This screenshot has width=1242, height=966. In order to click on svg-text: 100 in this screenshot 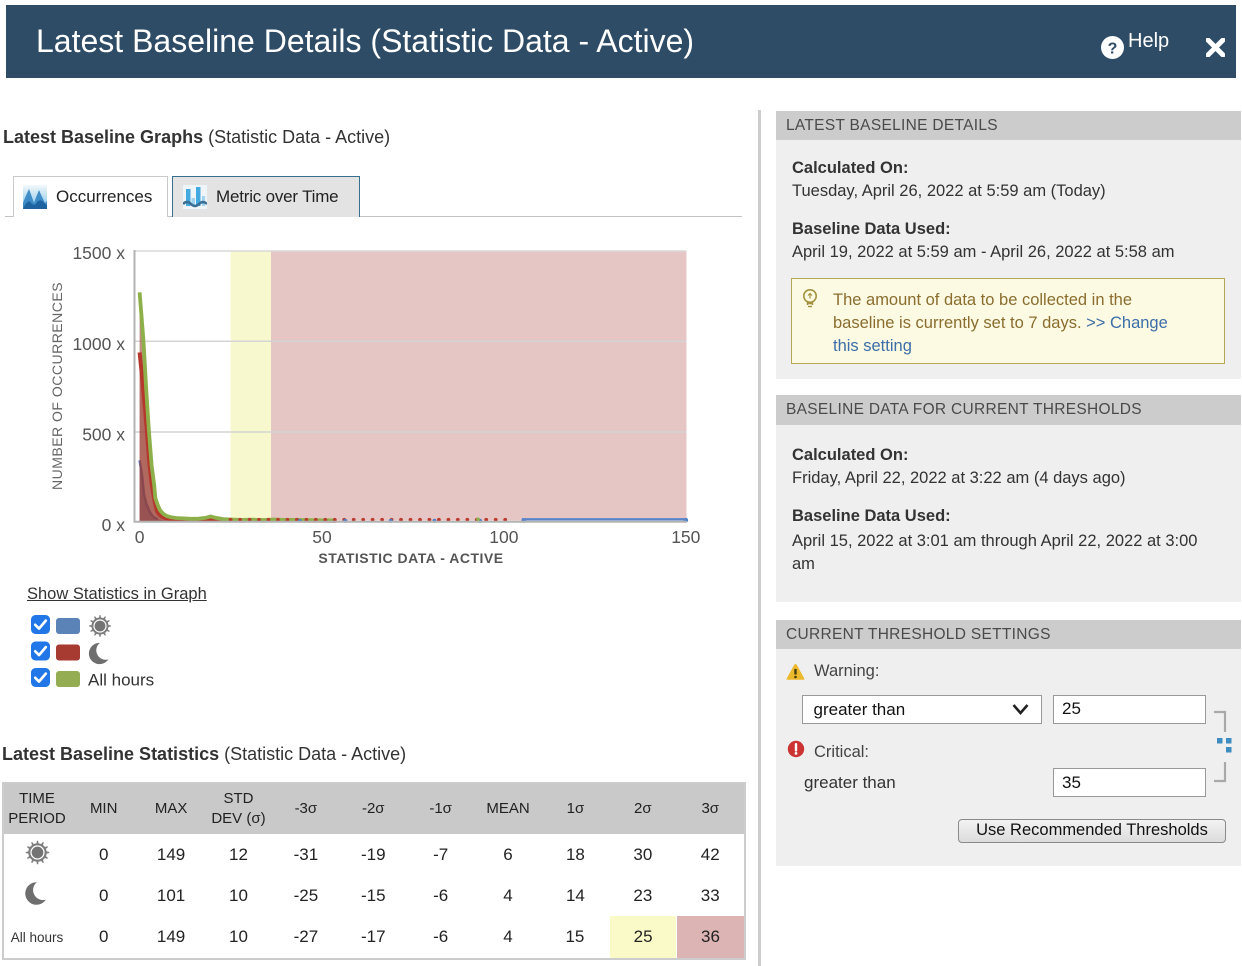, I will do `click(503, 537)`.